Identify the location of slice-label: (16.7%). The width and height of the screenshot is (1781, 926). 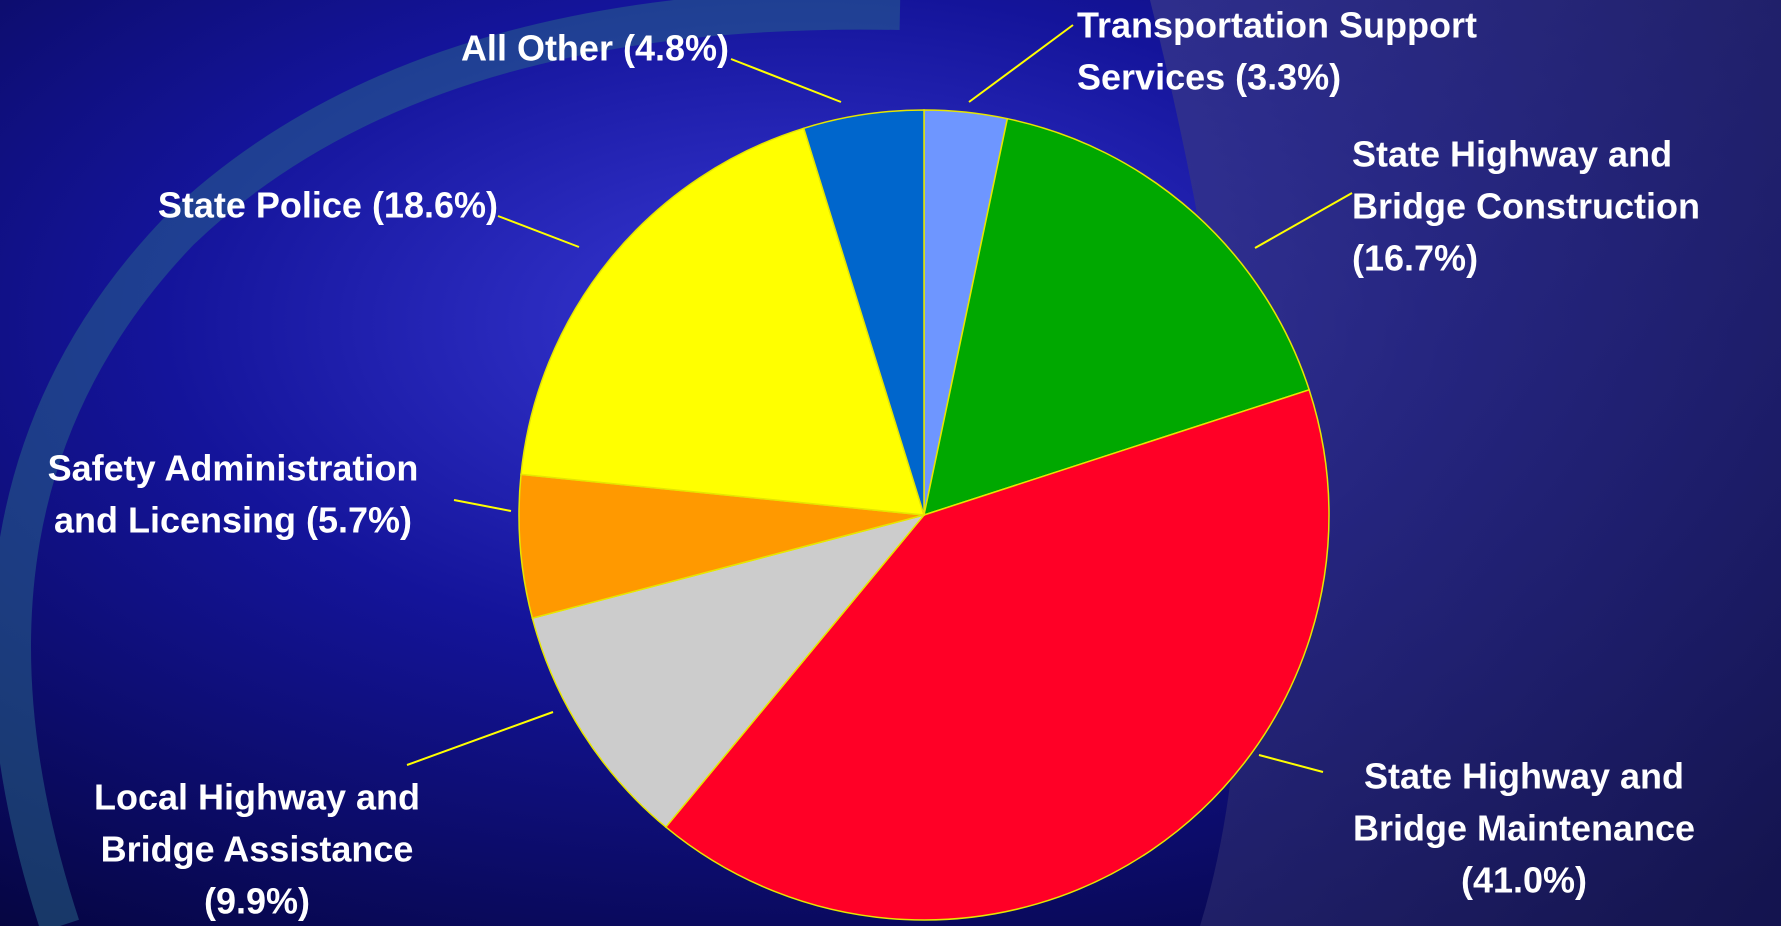
(1415, 258).